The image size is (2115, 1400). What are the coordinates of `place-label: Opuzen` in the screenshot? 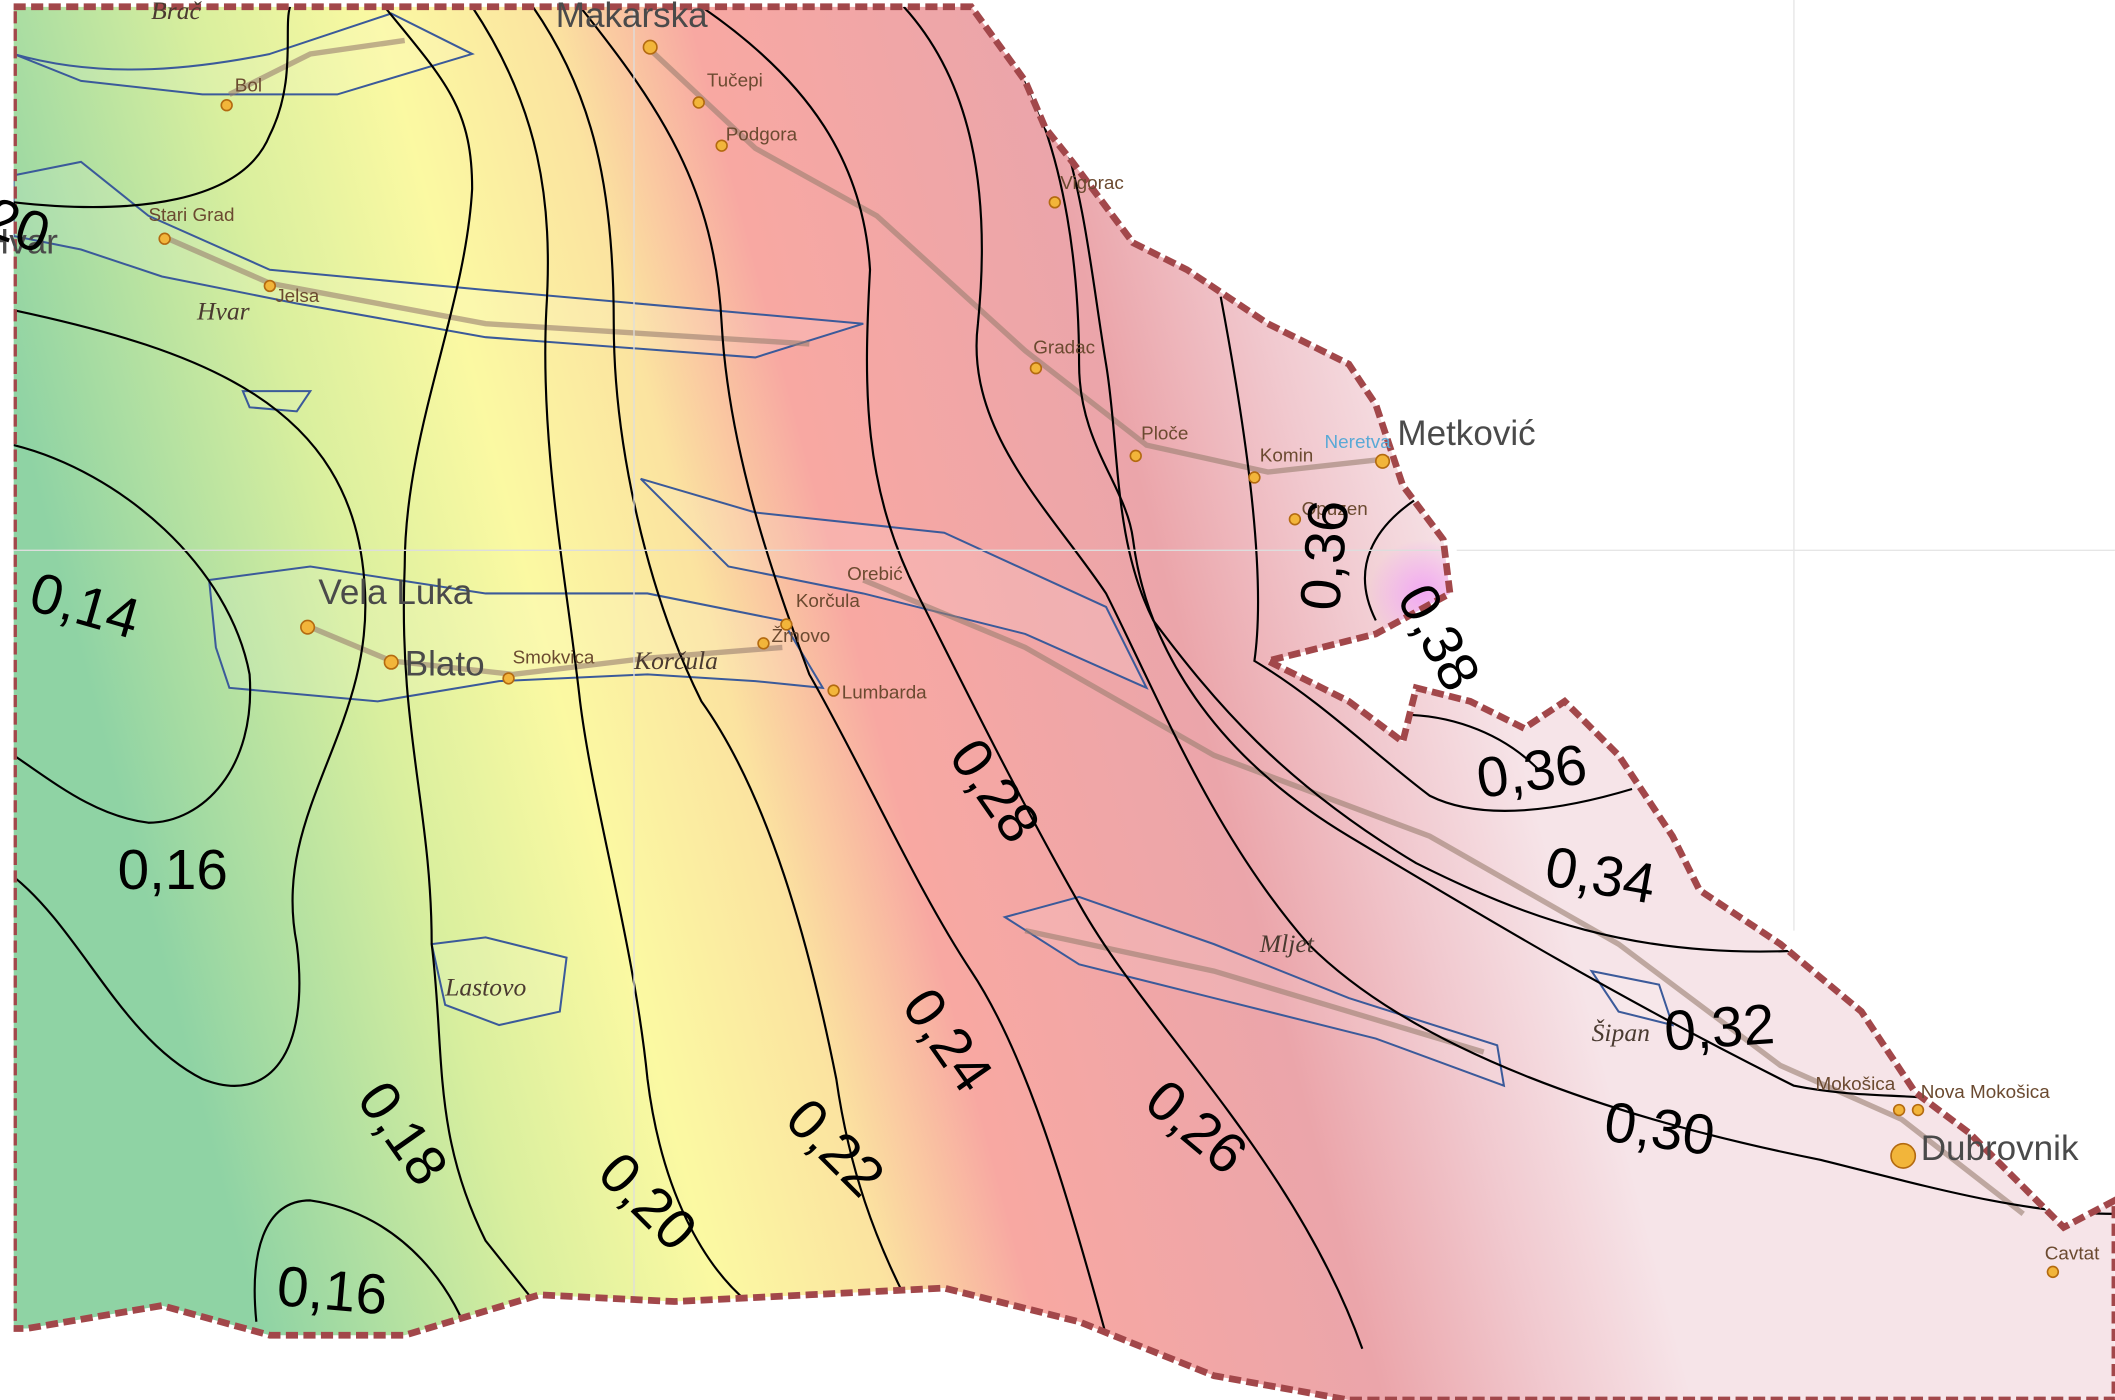 It's located at (1335, 509).